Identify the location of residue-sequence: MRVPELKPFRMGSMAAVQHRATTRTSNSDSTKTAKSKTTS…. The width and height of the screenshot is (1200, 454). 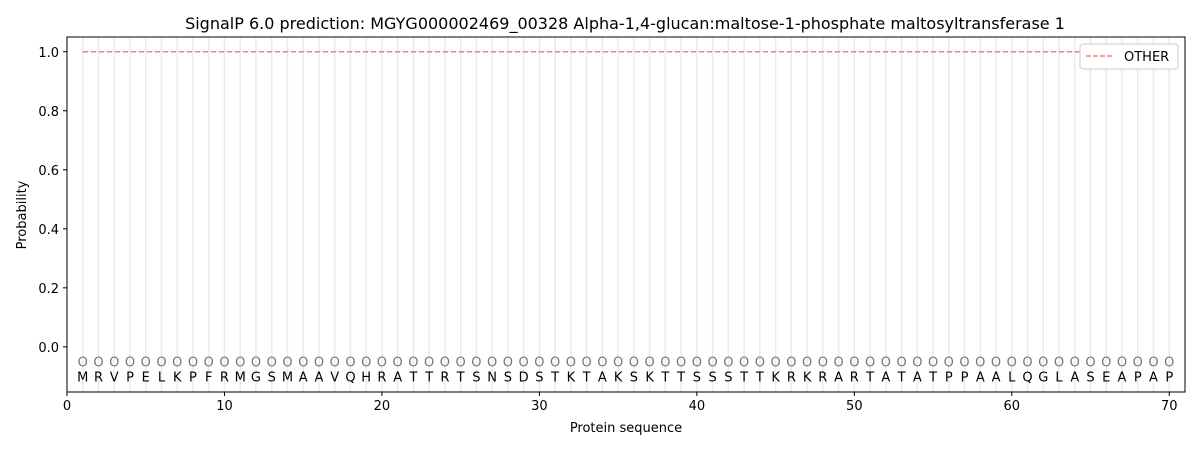
(625, 377).